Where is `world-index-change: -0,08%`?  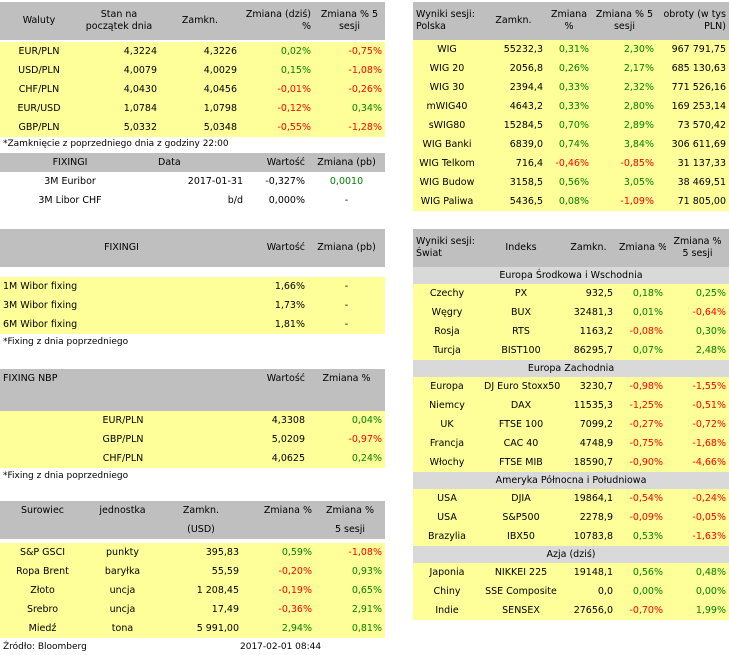 world-index-change: -0,08% is located at coordinates (641, 331).